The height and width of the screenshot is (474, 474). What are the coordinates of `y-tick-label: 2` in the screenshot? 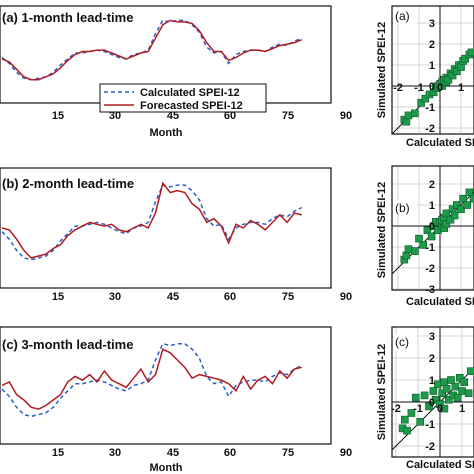 It's located at (432, 45).